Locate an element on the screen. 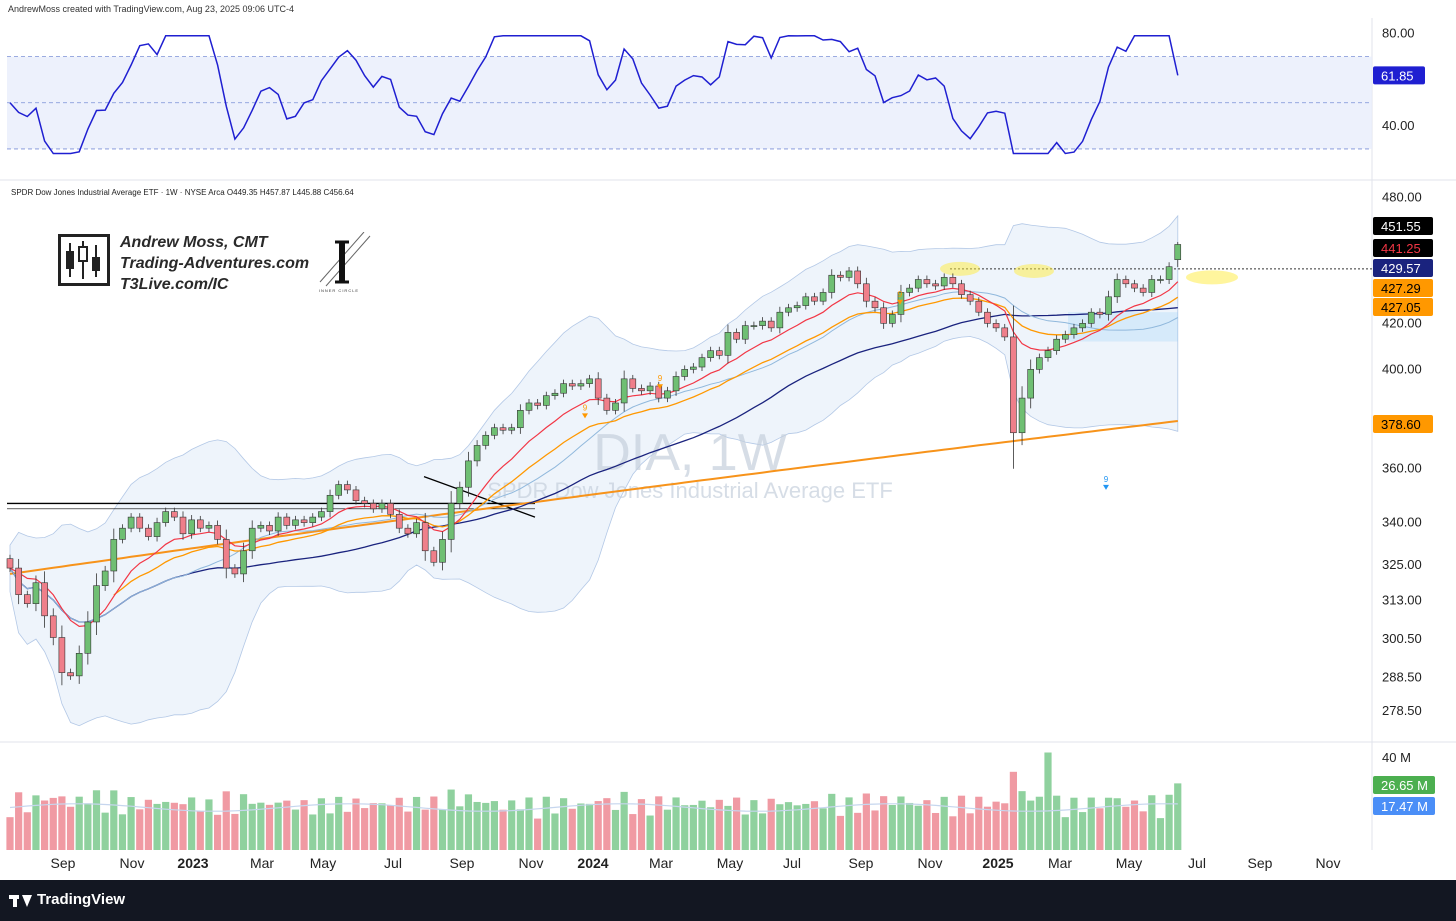 Image resolution: width=1456 pixels, height=921 pixels. volume-average is located at coordinates (593, 807).